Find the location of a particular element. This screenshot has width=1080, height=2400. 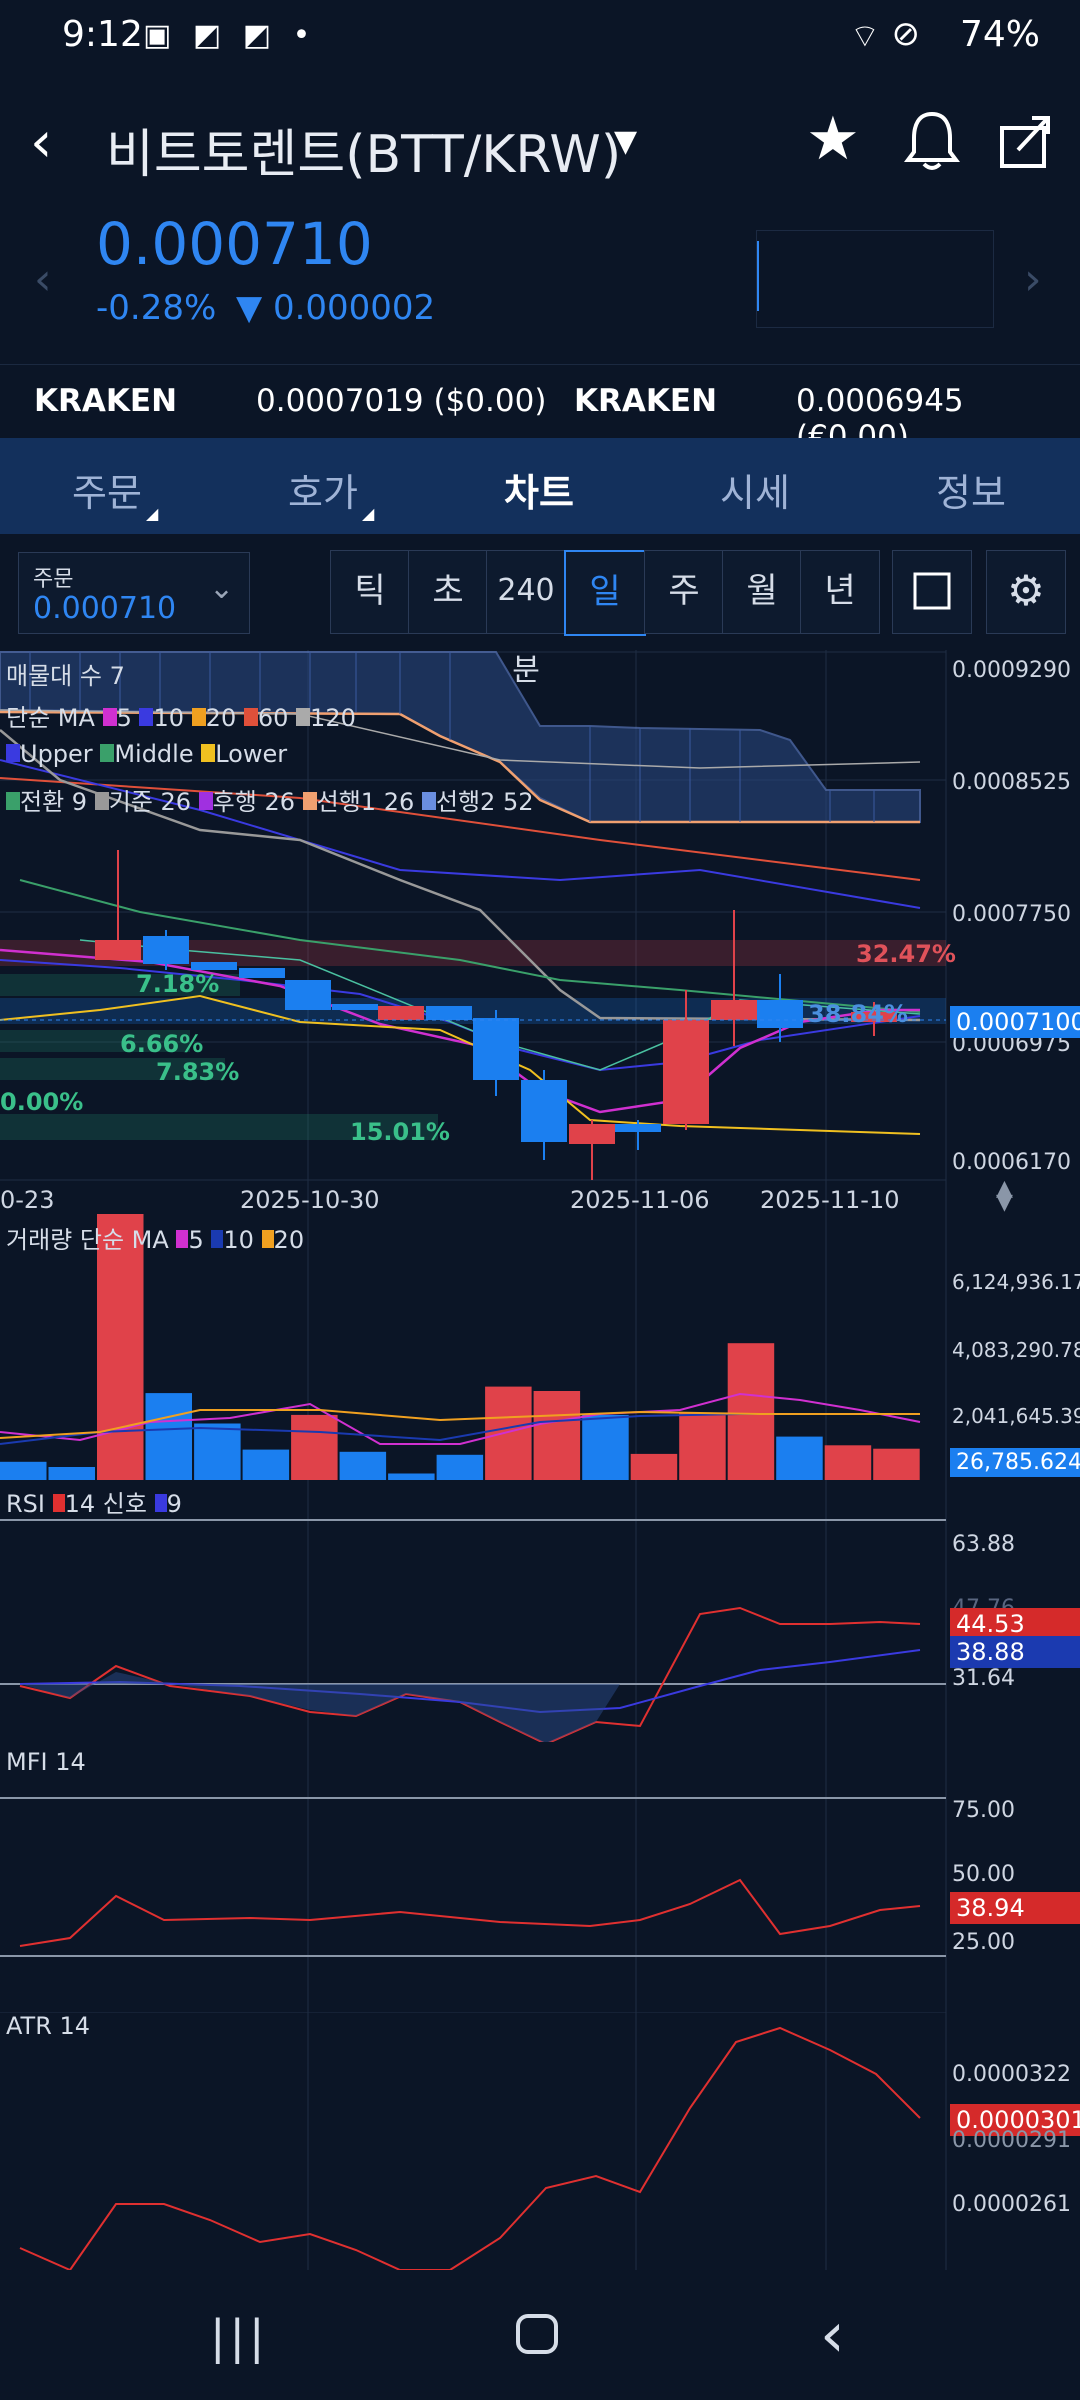

resize-handle-icon: ▲ ▼ is located at coordinates (1004, 1195).